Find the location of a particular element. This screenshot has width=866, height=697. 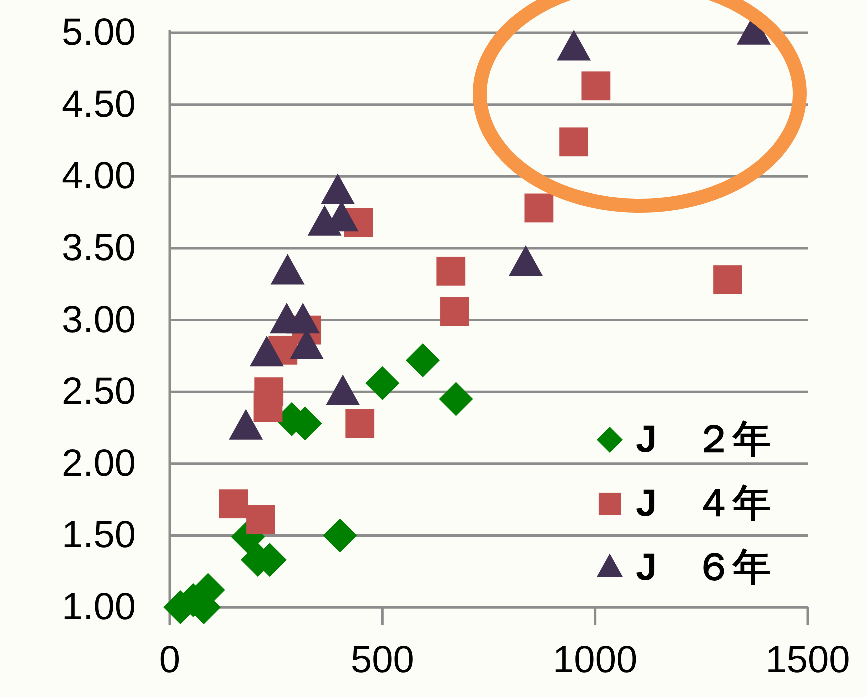

legend-label: J ６年 is located at coordinates (704, 568).